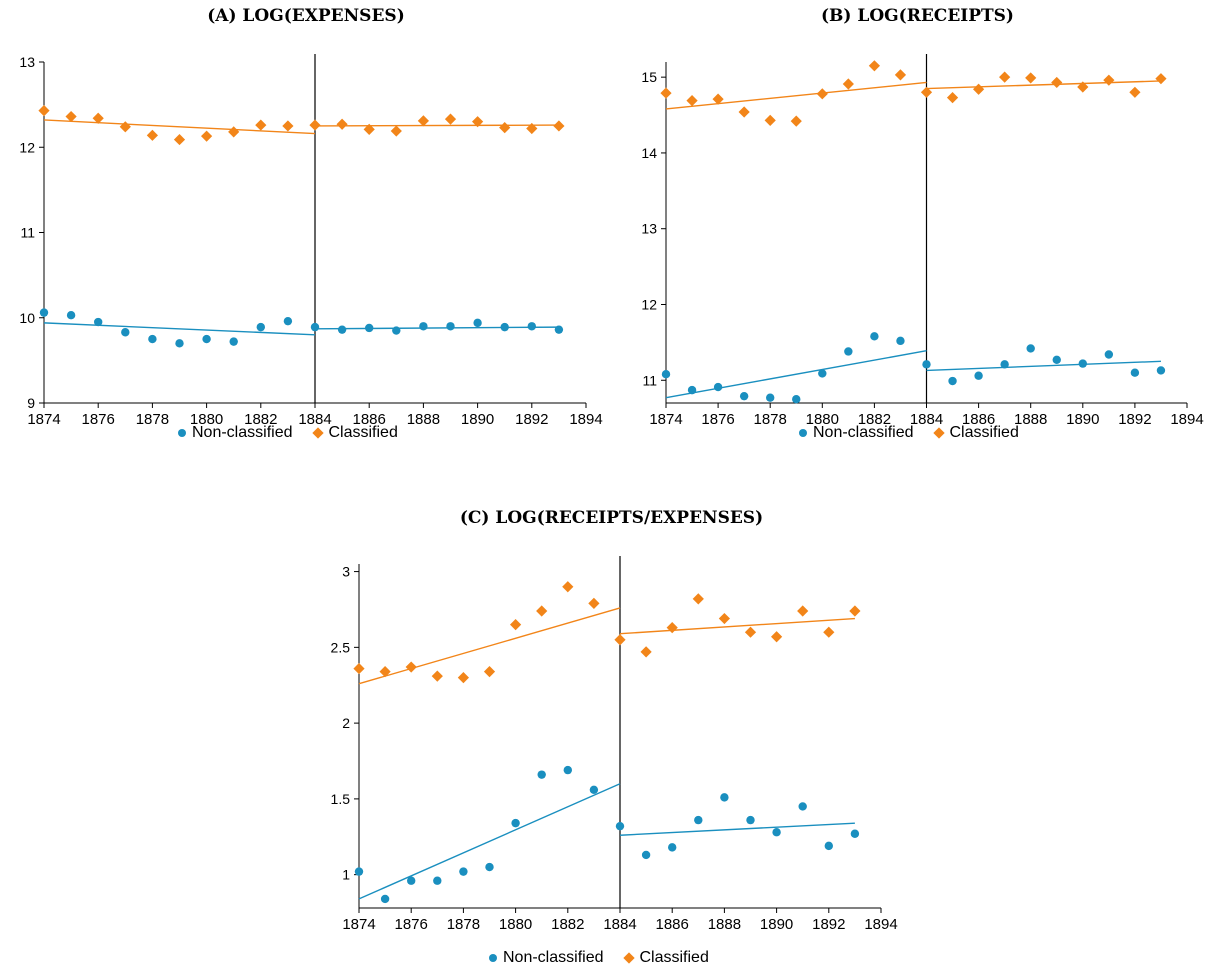 This screenshot has height=972, width=1223. What do you see at coordinates (978, 419) in the screenshot?
I see `x-tick-label: 1886` at bounding box center [978, 419].